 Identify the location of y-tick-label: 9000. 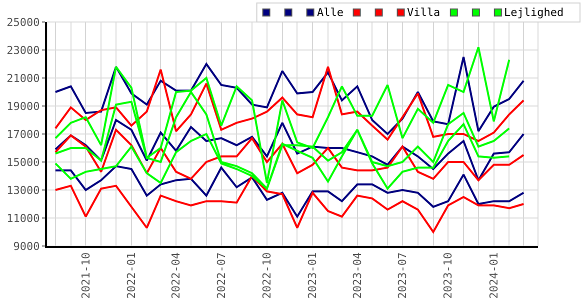
(26, 246).